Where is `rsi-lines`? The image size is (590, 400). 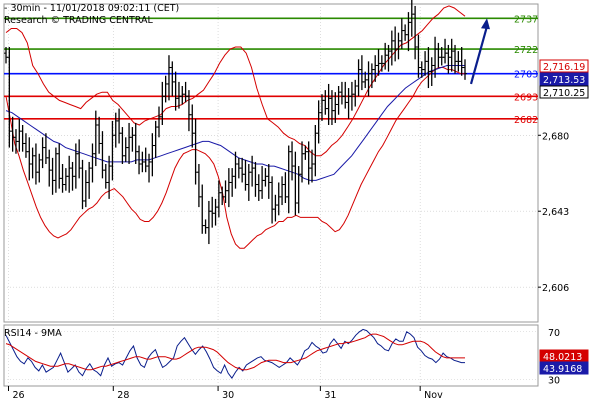
rsi-lines is located at coordinates (235, 353).